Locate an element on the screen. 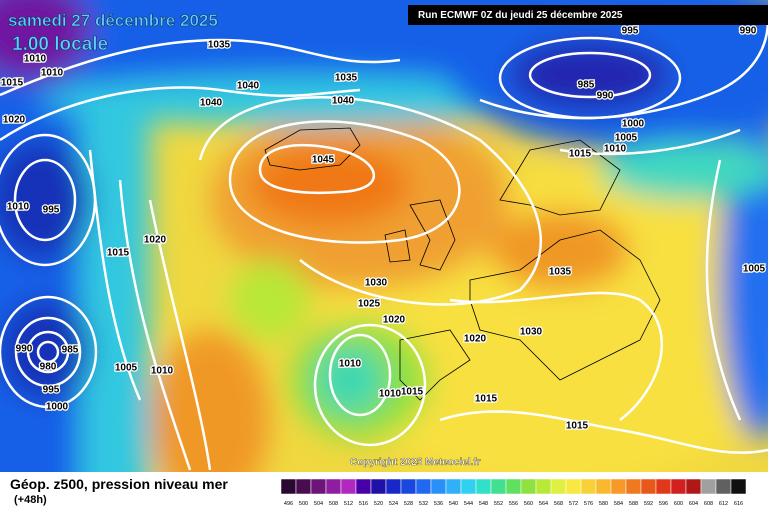 This screenshot has height=517, width=768. colorbar-label: 588 is located at coordinates (633, 504).